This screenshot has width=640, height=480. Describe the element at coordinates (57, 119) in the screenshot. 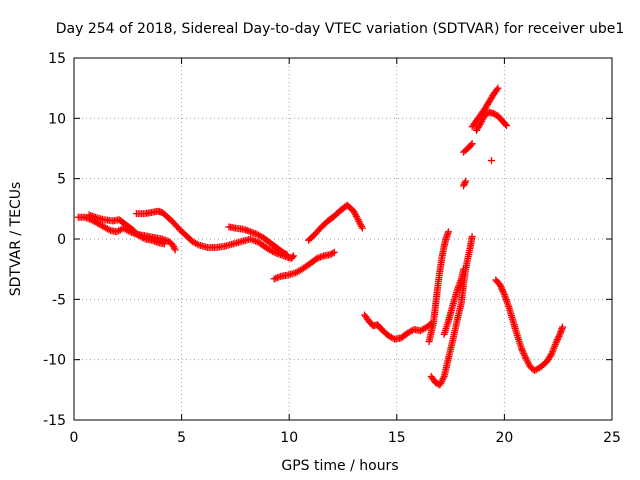

I see `y-tick-label: 10` at that location.